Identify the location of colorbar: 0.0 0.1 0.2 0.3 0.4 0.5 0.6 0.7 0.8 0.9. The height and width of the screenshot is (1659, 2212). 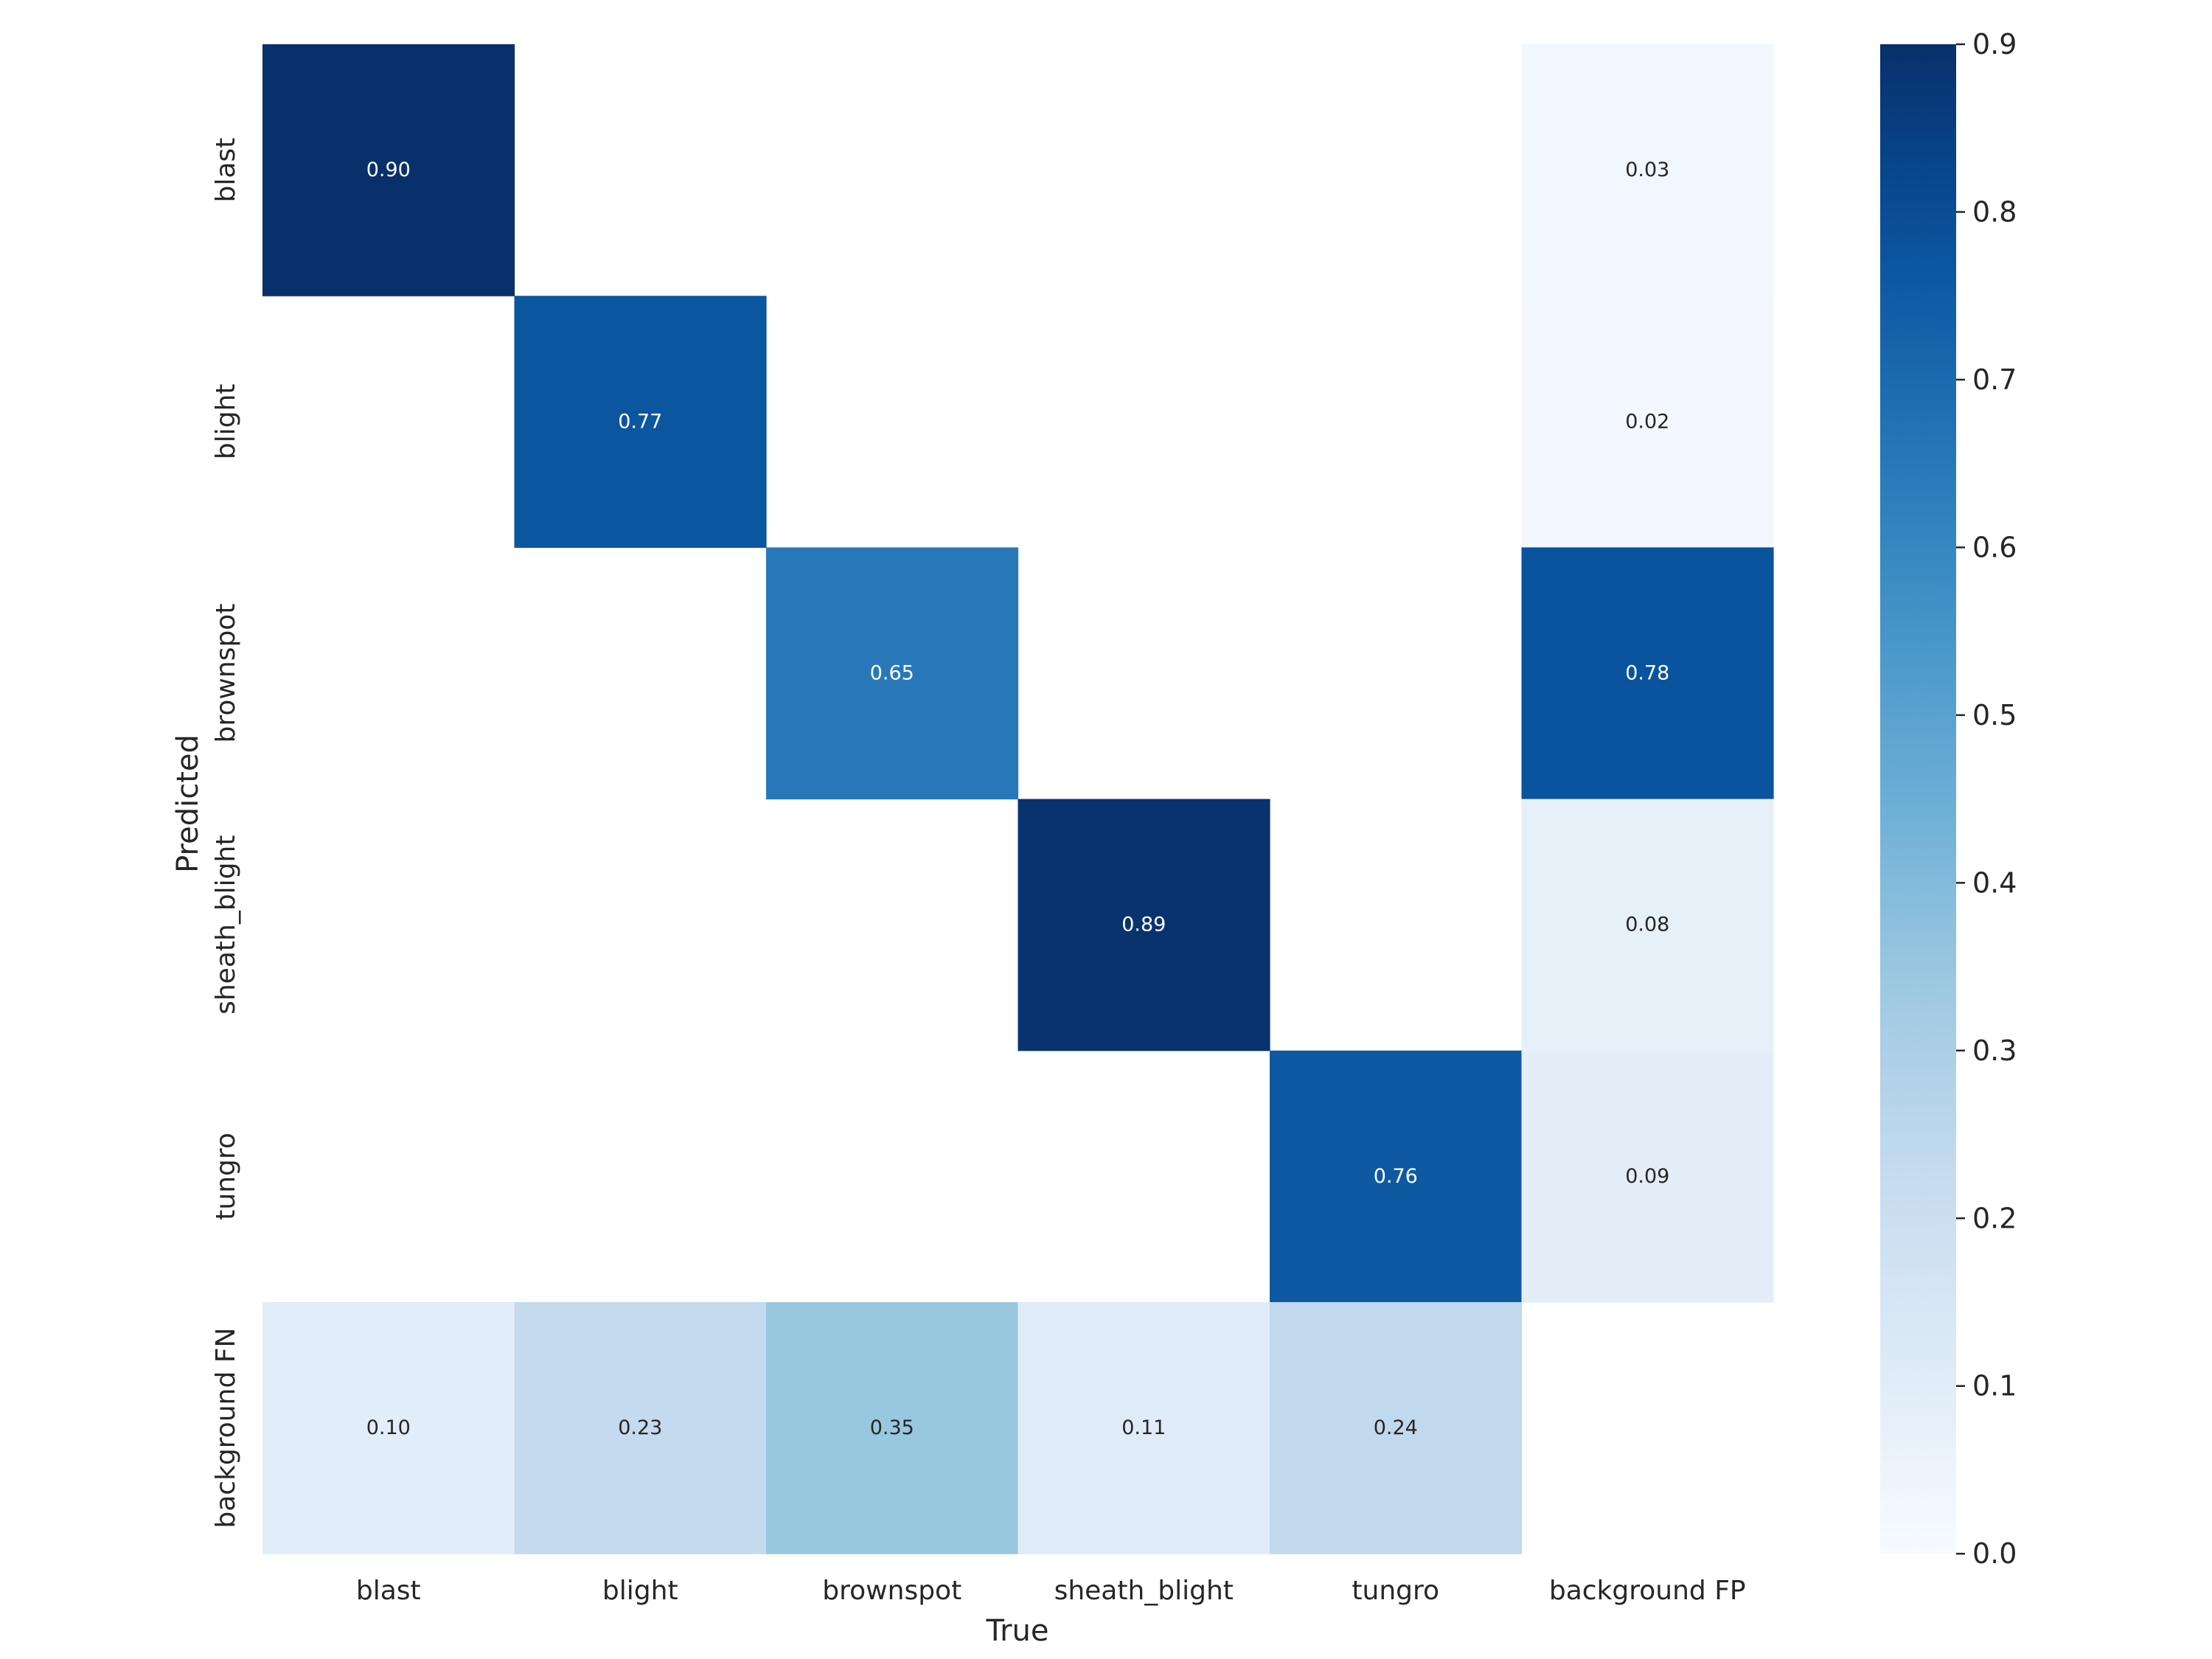
(1948, 799).